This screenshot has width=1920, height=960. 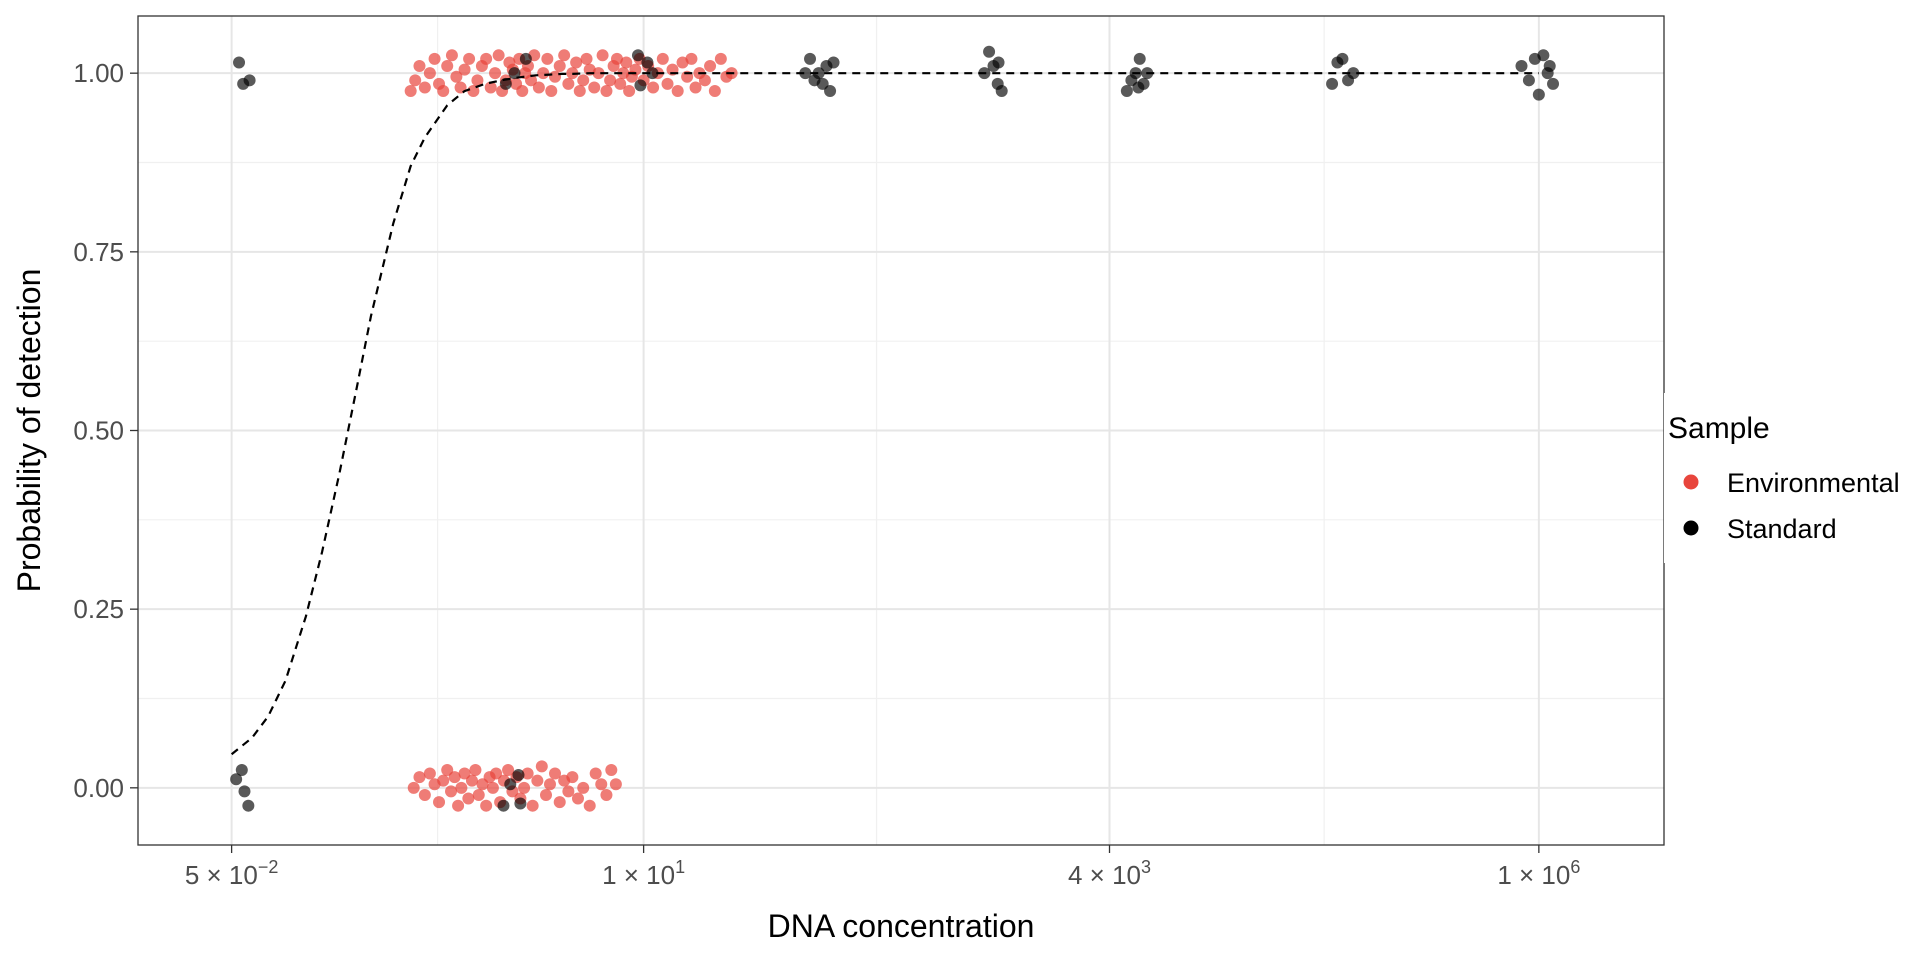 What do you see at coordinates (901, 926) in the screenshot?
I see `x-axis-title: DNA concentration` at bounding box center [901, 926].